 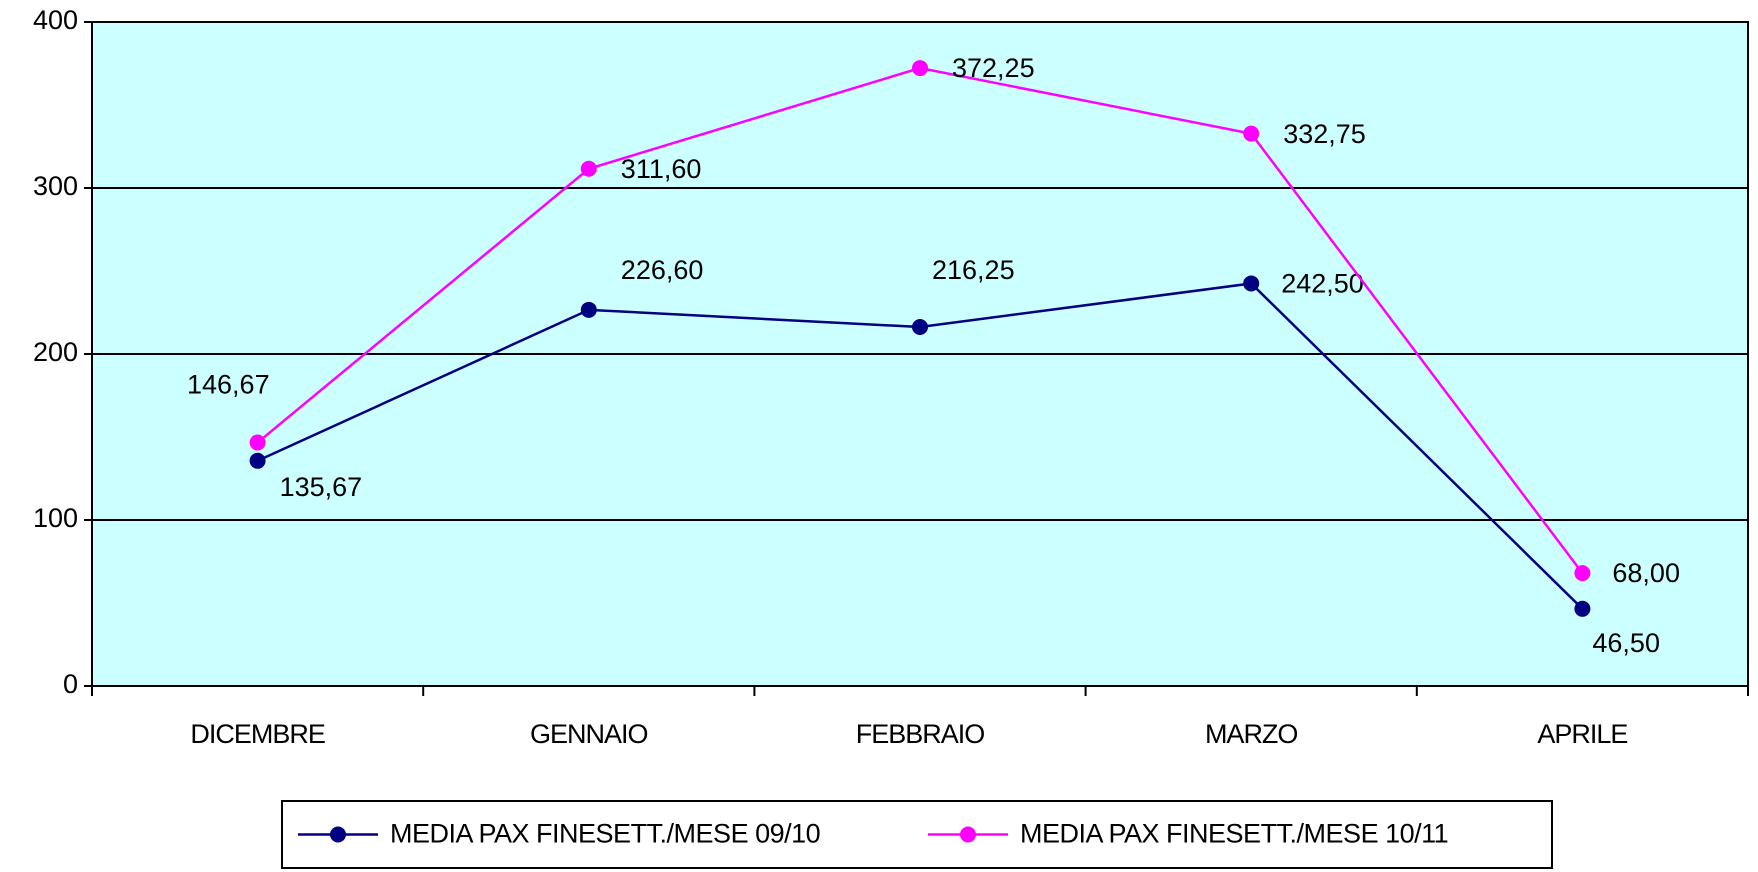 What do you see at coordinates (70, 684) in the screenshot?
I see `y-tick-label: 0` at bounding box center [70, 684].